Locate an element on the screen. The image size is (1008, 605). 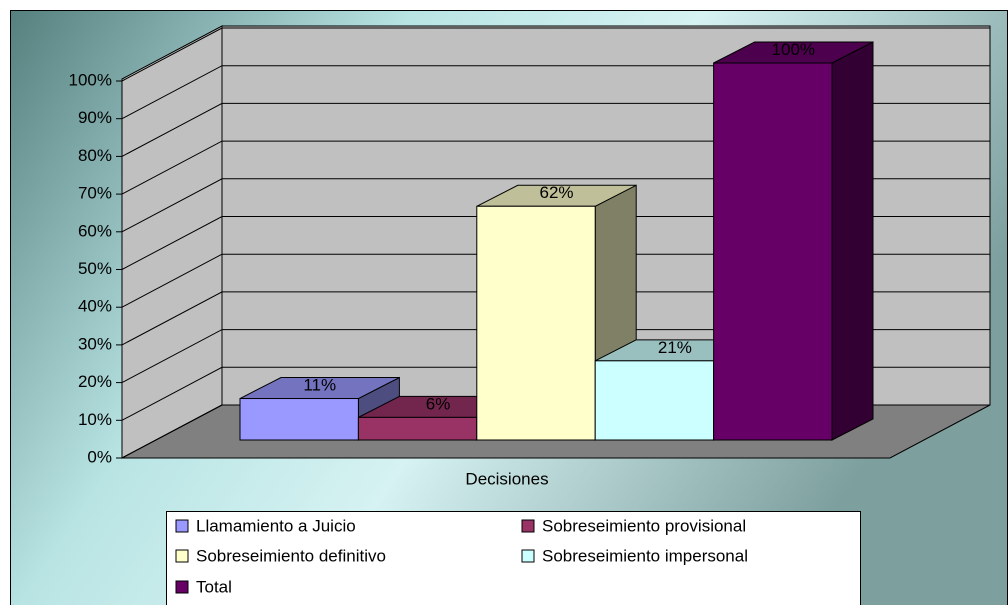
data-label: 100% is located at coordinates (793, 49).